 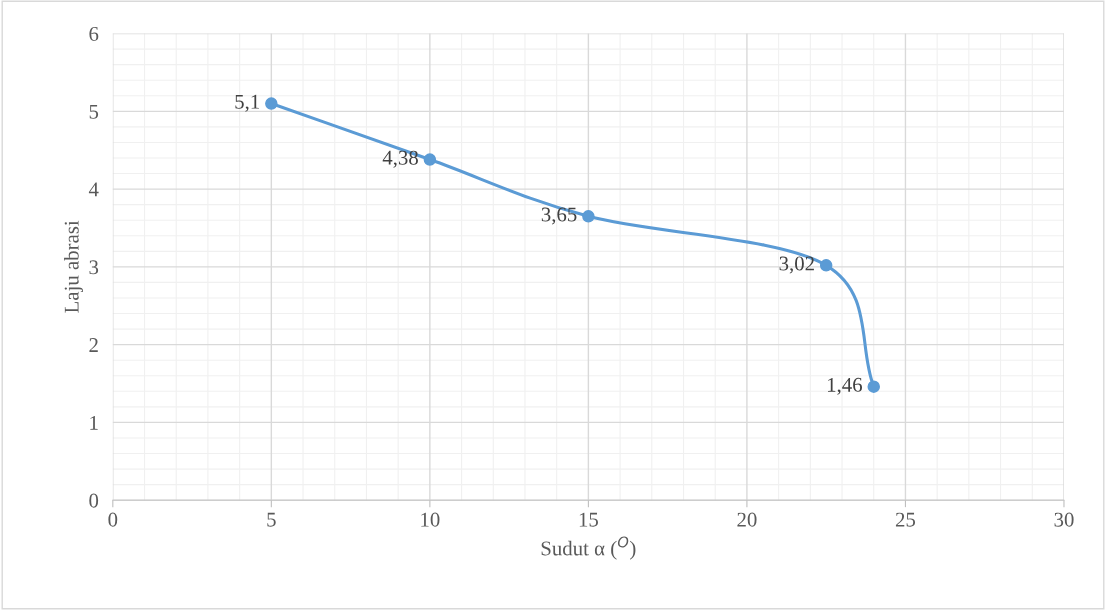 What do you see at coordinates (94, 500) in the screenshot?
I see `y-tick-label: 0` at bounding box center [94, 500].